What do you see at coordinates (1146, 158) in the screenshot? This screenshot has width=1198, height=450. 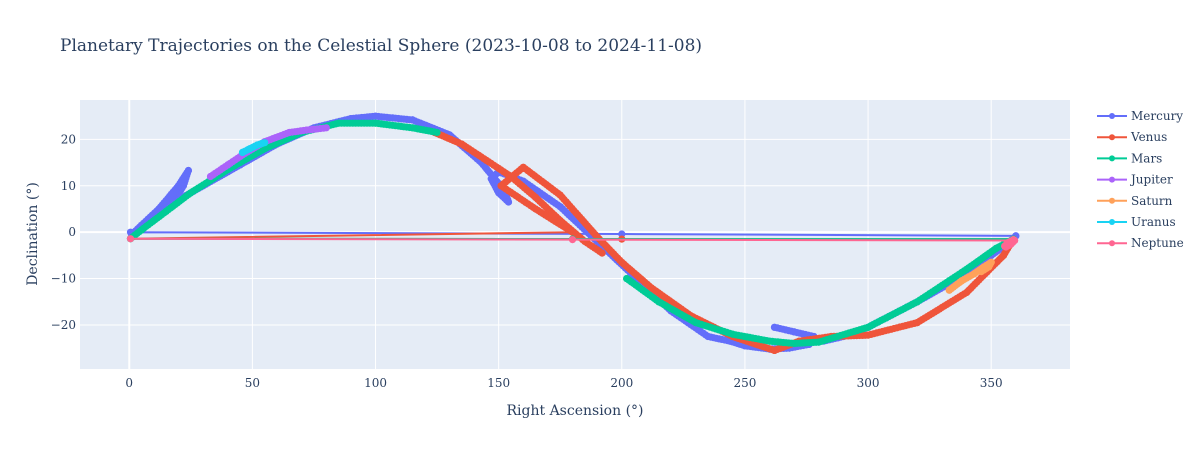 I see `legend-label: Mars` at bounding box center [1146, 158].